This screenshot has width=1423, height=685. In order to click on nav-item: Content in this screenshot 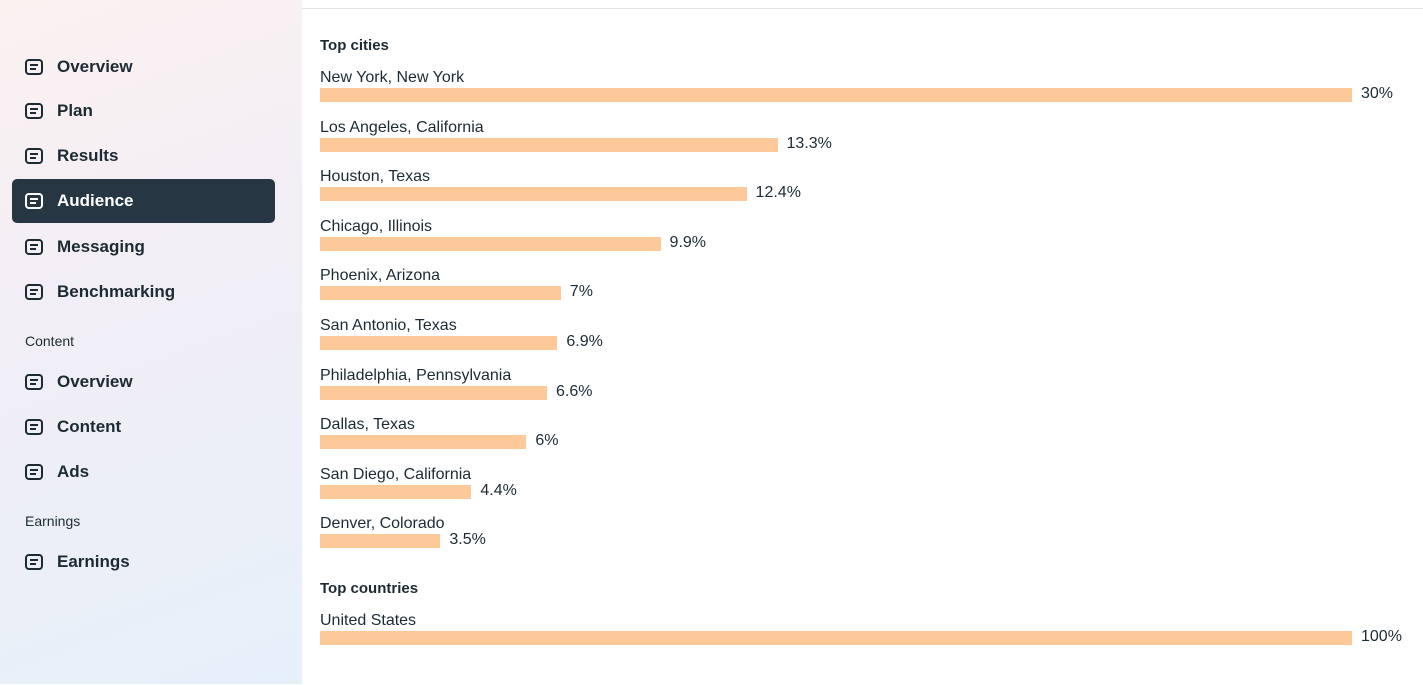, I will do `click(143, 427)`.